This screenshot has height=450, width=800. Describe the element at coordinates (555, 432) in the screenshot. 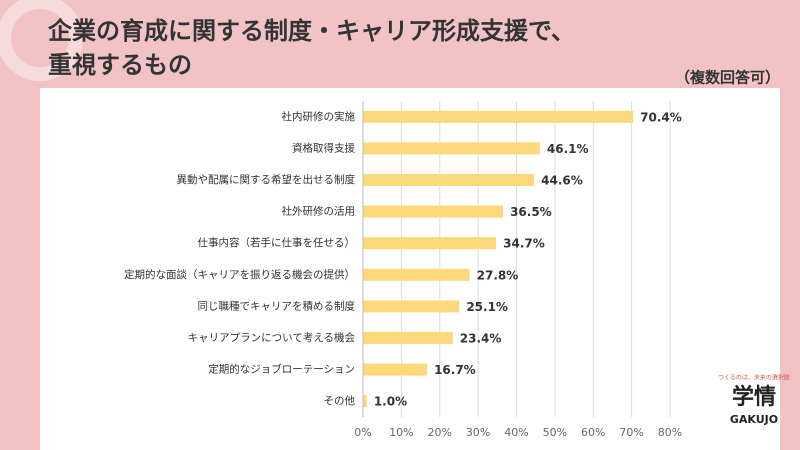

I see `x-tick-label: 50%` at that location.